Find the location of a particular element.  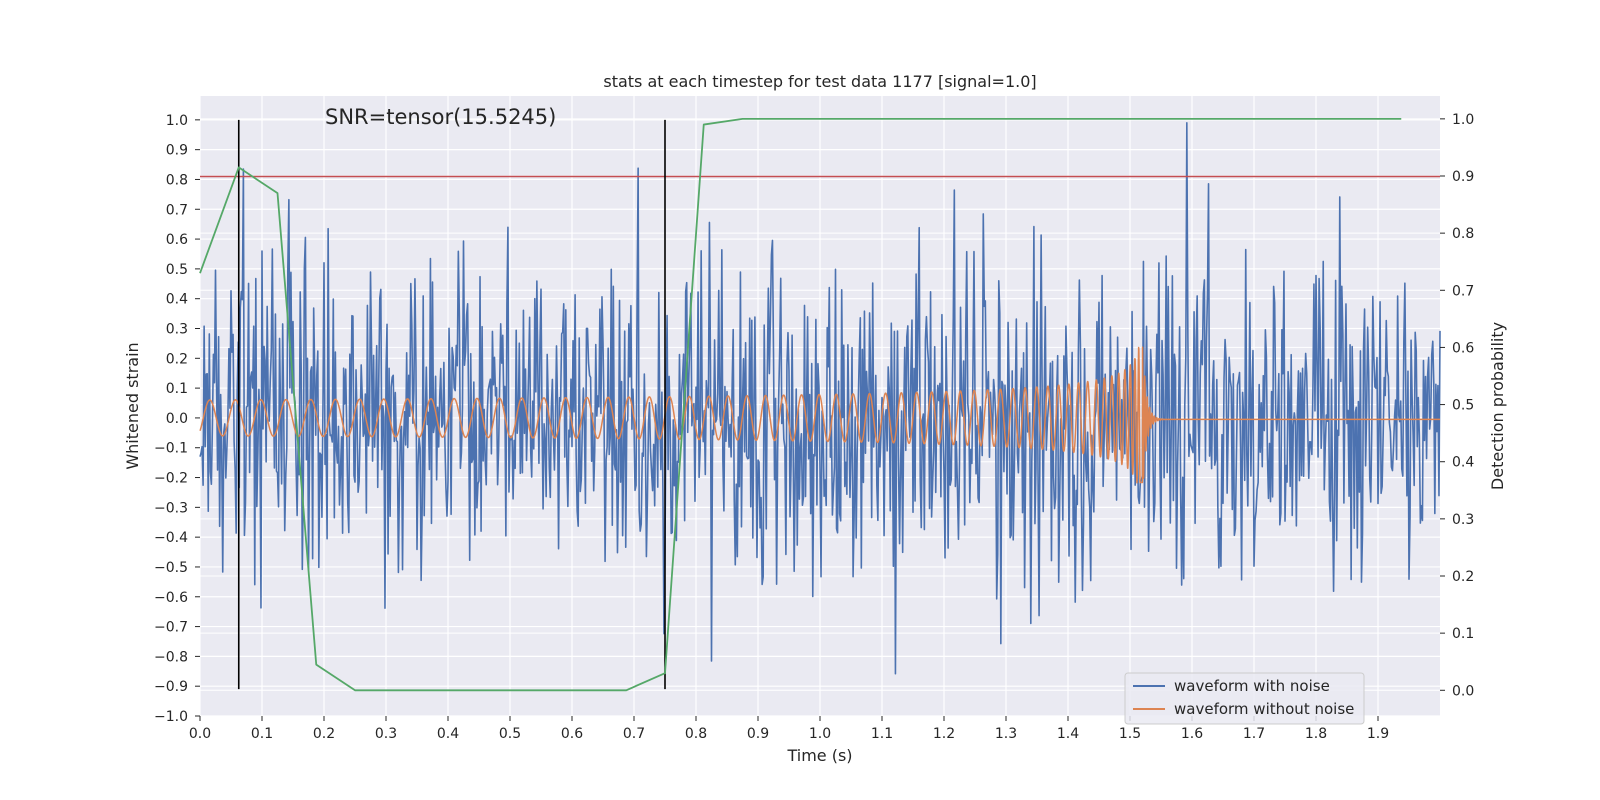

x-tick-label: 1.0 is located at coordinates (820, 734).